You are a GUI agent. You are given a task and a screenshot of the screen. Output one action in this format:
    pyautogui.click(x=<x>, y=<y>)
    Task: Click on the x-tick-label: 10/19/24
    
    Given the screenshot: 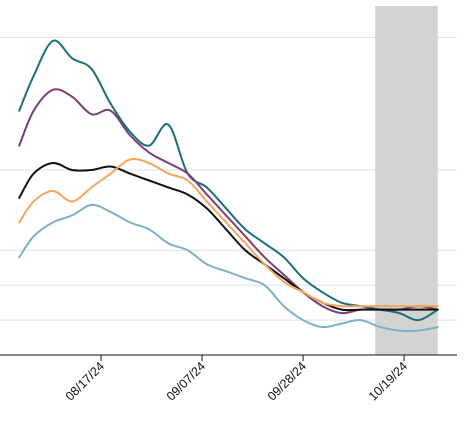 What is the action you would take?
    pyautogui.click(x=388, y=381)
    